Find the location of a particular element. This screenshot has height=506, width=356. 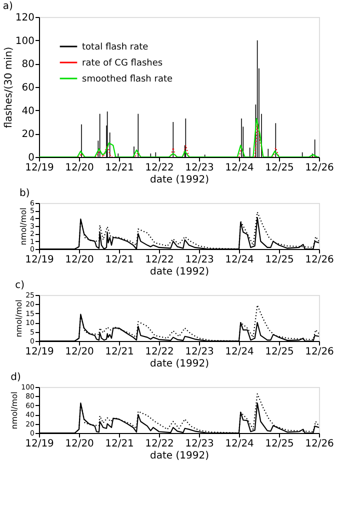

chart-title: c) is located at coordinates (20, 285).